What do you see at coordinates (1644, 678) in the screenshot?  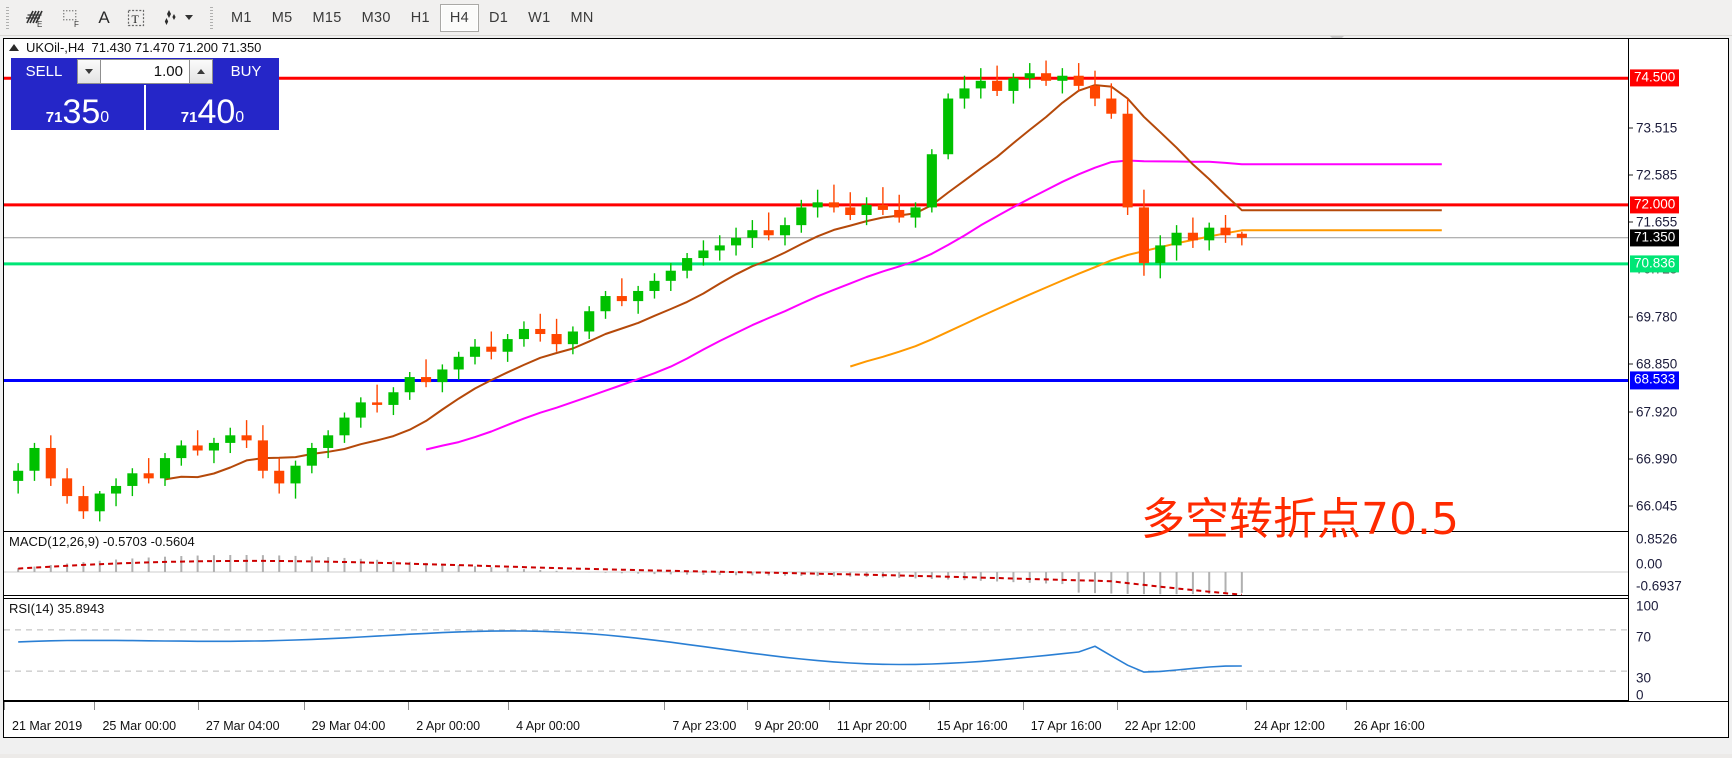 I see `rsi-tick-2: 30` at bounding box center [1644, 678].